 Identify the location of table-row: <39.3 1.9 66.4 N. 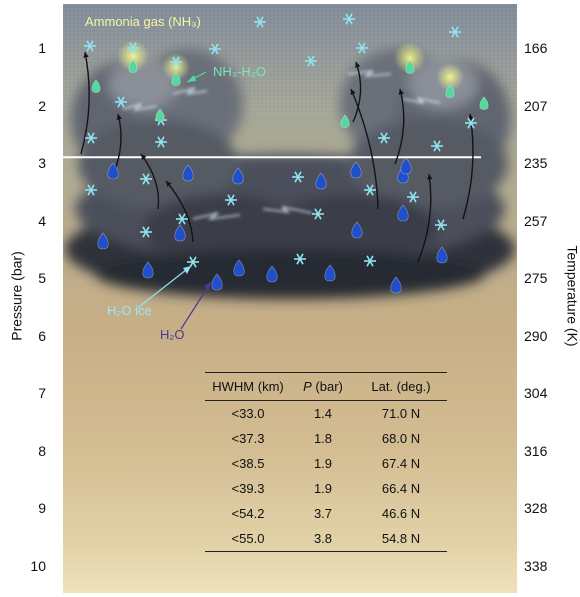
(326, 488).